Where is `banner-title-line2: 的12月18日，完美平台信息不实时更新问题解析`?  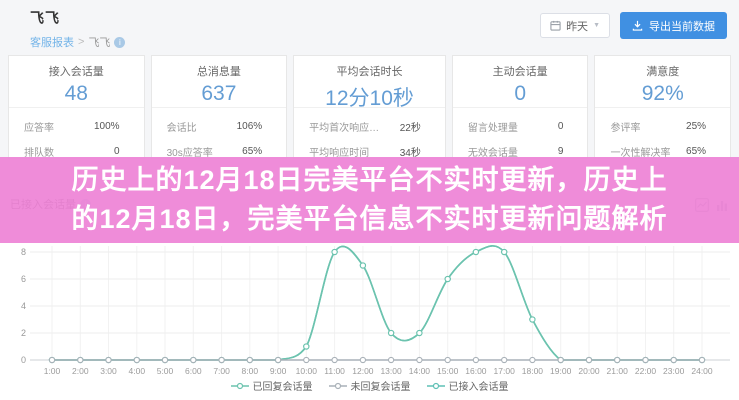 banner-title-line2: 的12月18日，完美平台信息不实时更新问题解析 is located at coordinates (369, 219).